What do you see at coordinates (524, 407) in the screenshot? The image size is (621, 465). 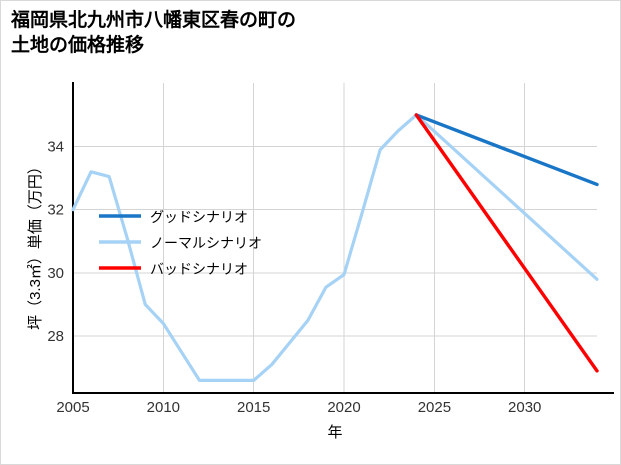 I see `x-axis-tick-label: 2030` at bounding box center [524, 407].